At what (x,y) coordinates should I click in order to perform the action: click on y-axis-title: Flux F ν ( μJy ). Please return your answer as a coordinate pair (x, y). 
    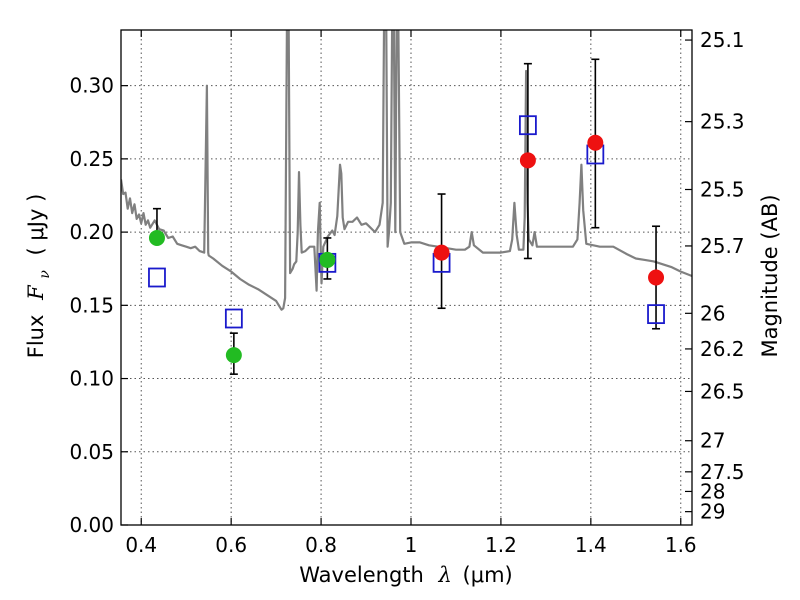
    Looking at the image, I should click on (39, 276).